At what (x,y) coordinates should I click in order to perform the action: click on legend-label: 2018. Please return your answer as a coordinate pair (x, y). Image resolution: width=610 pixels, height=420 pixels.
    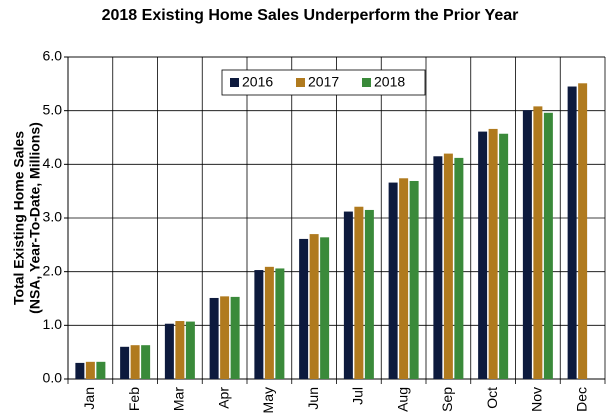
    Looking at the image, I should click on (389, 82).